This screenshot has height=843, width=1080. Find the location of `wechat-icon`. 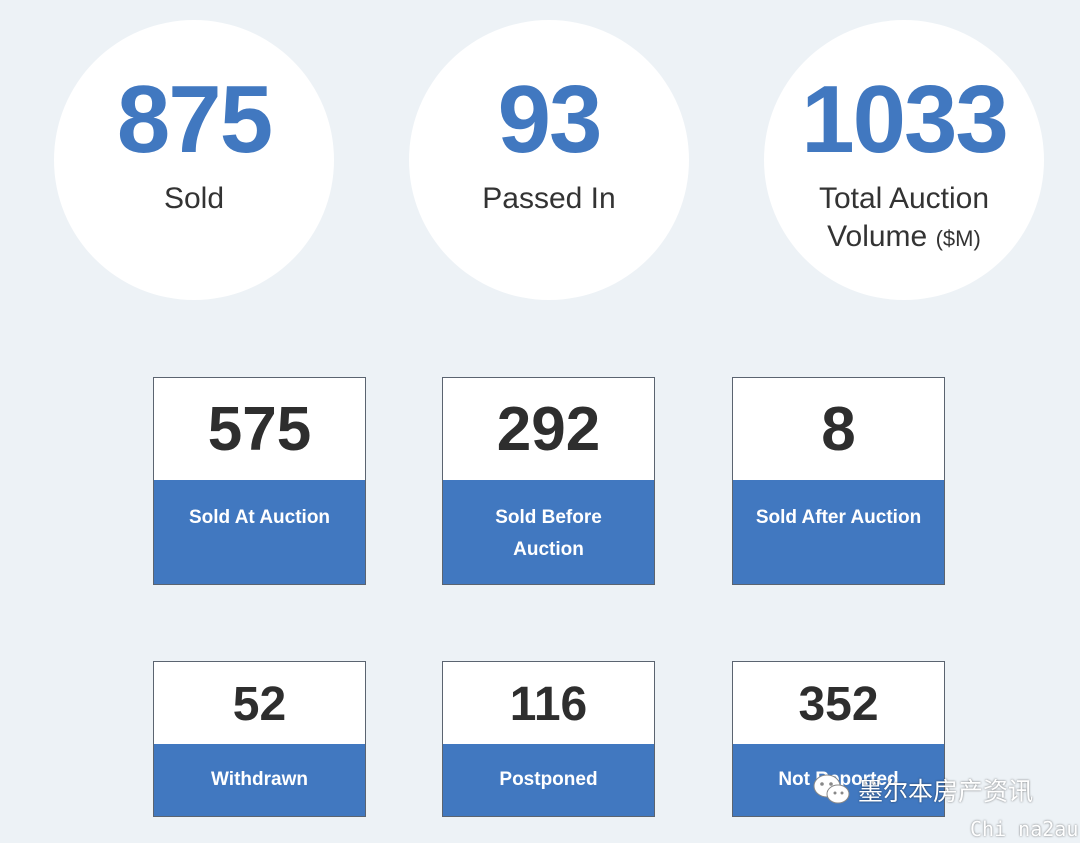

wechat-icon is located at coordinates (831, 789).